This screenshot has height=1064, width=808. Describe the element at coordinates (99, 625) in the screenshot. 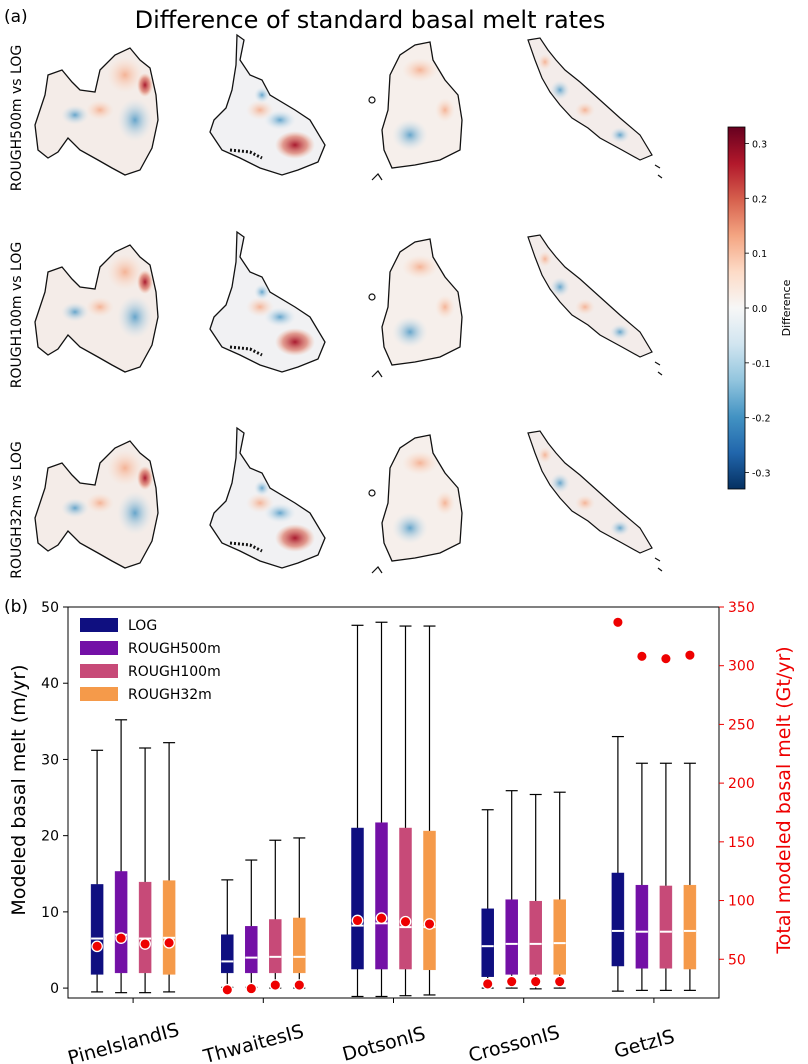

I see `legend-swatch-log` at that location.